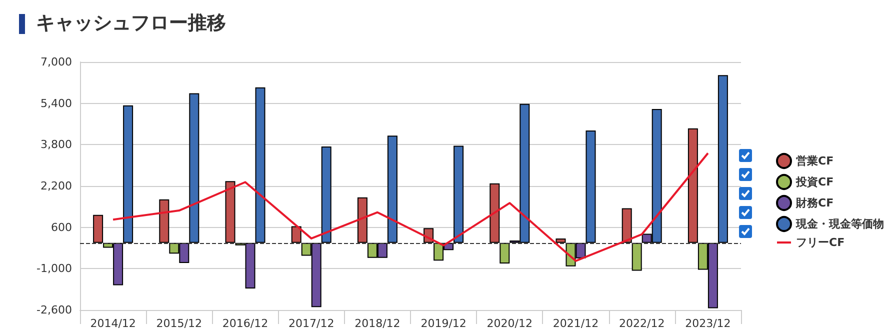  Describe the element at coordinates (56, 145) in the screenshot. I see `y-tick-label: 3,800` at that location.